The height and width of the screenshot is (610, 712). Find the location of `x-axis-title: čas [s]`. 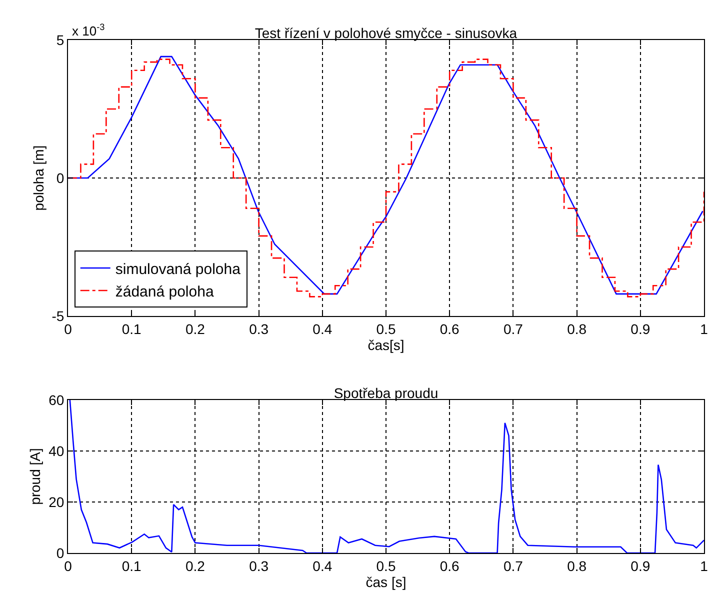

x-axis-title: čas [s] is located at coordinates (386, 582).